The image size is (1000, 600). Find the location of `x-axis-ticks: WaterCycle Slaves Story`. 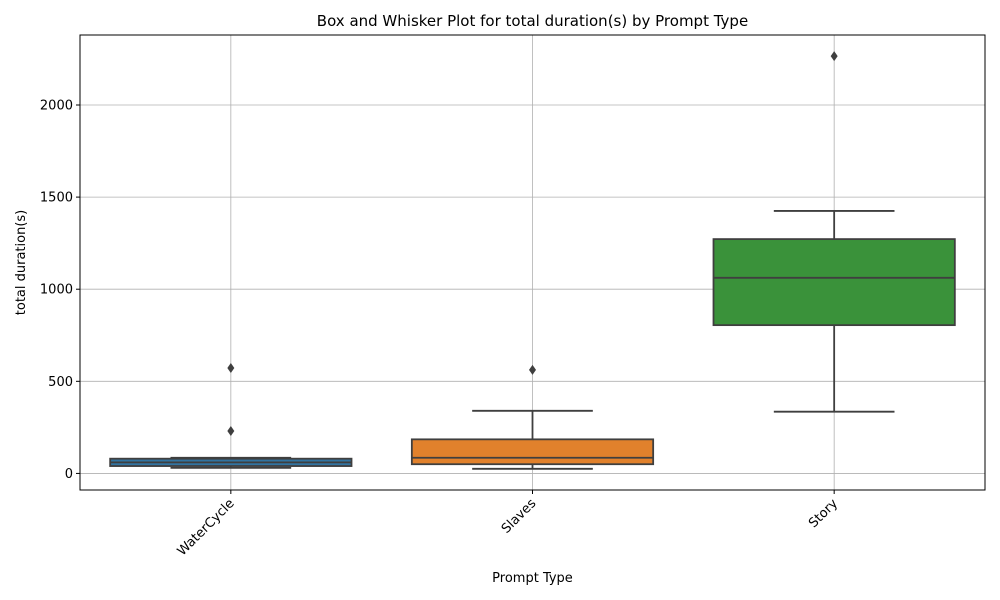

x-axis-ticks: WaterCycle Slaves Story is located at coordinates (508, 524).